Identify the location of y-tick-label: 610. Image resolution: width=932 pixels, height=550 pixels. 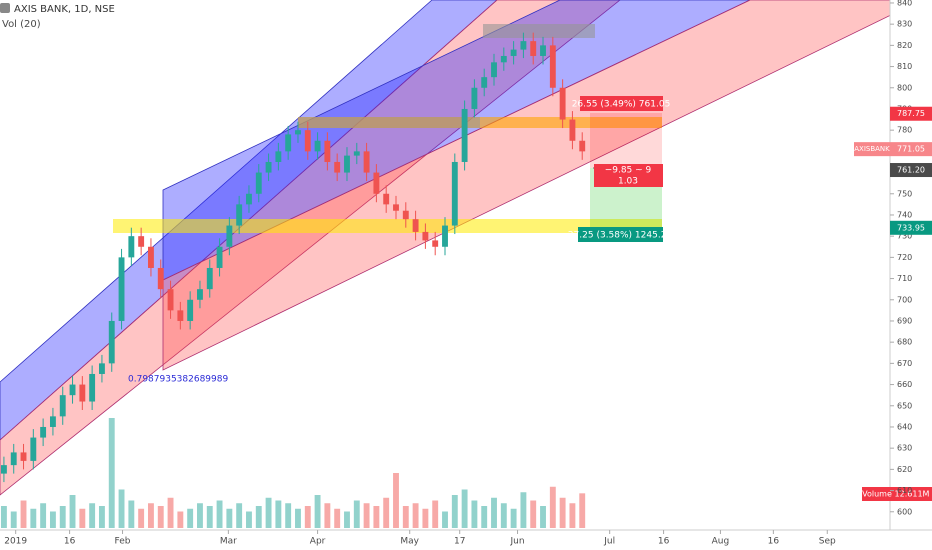
(904, 490).